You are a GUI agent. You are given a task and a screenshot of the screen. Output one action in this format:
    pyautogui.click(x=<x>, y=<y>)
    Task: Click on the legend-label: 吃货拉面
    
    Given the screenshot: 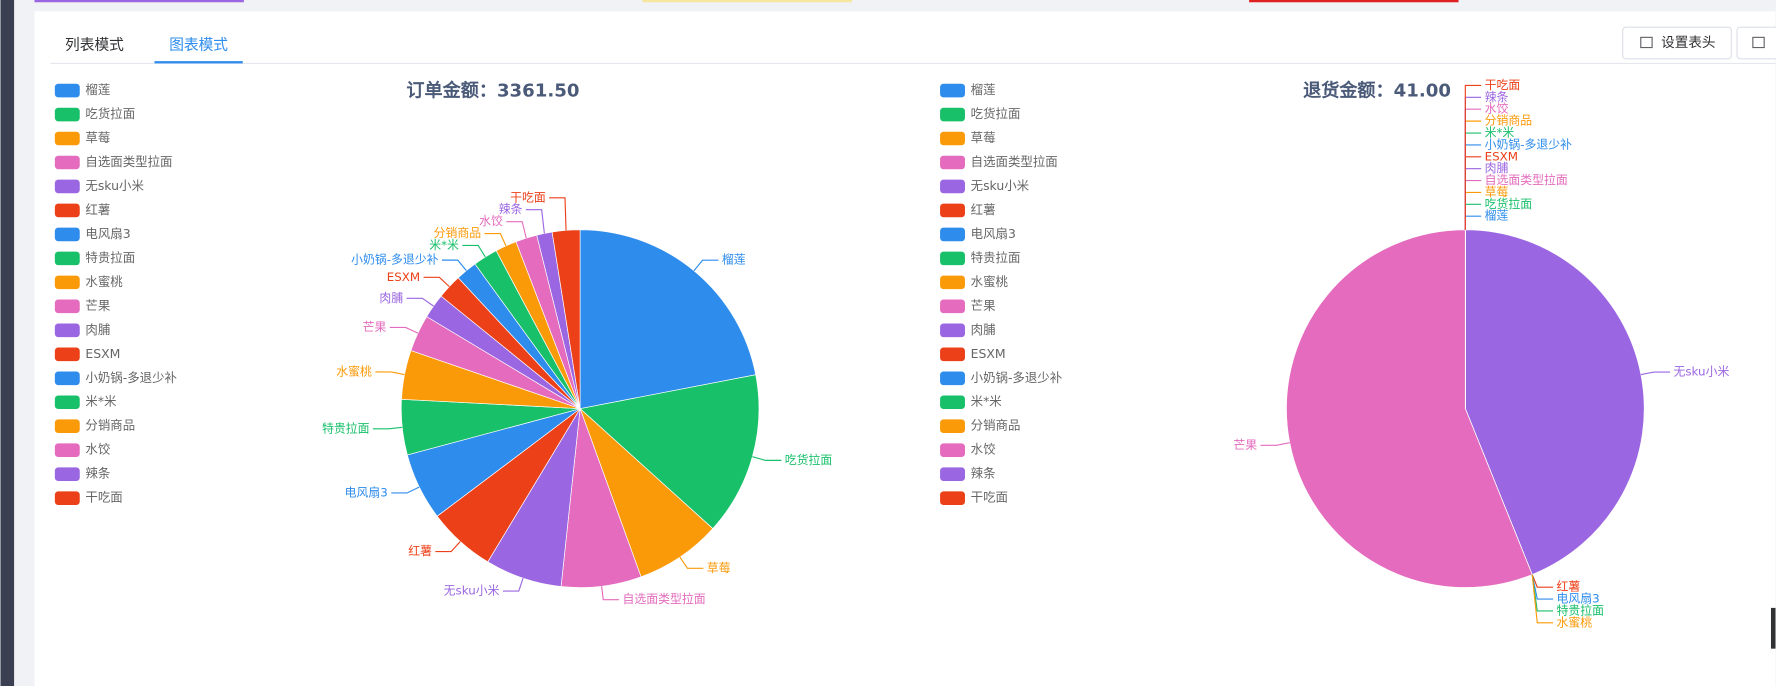 What is the action you would take?
    pyautogui.click(x=996, y=113)
    